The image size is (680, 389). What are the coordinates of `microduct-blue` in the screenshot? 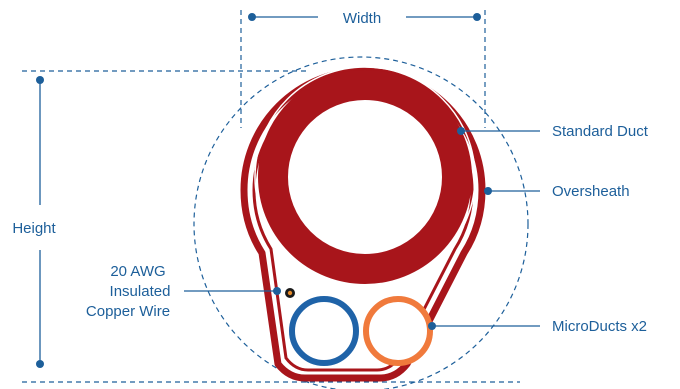 It's located at (324, 331).